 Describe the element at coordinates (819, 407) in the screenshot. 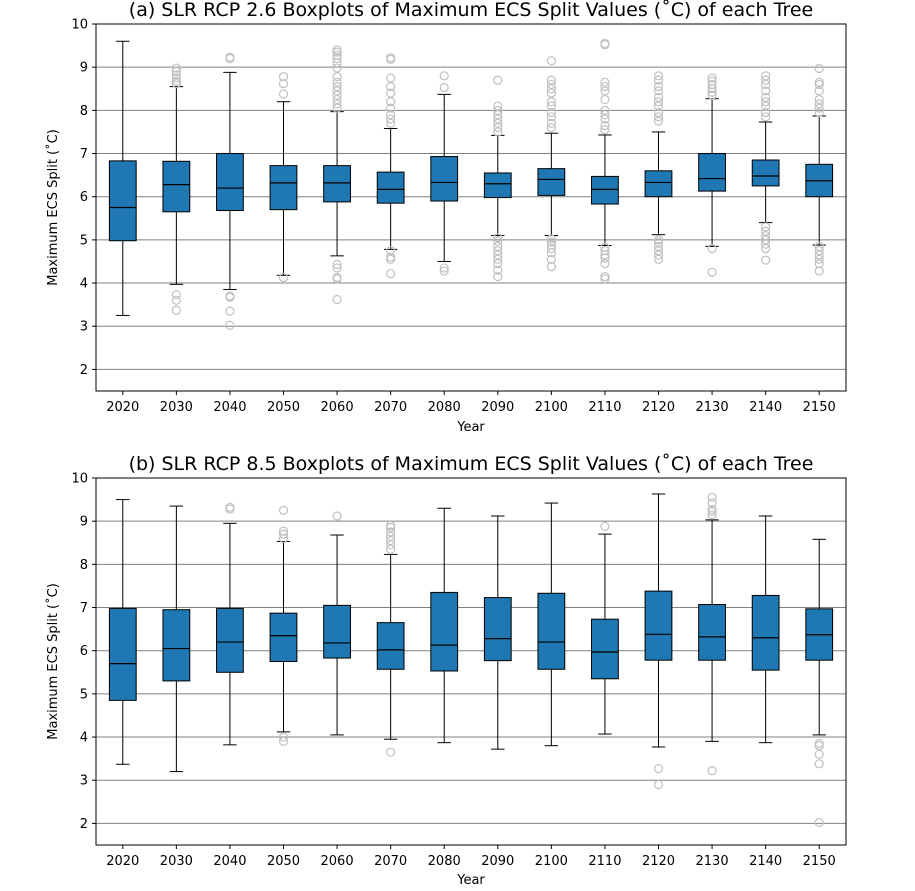

I see `x-tick-label: 2150` at that location.